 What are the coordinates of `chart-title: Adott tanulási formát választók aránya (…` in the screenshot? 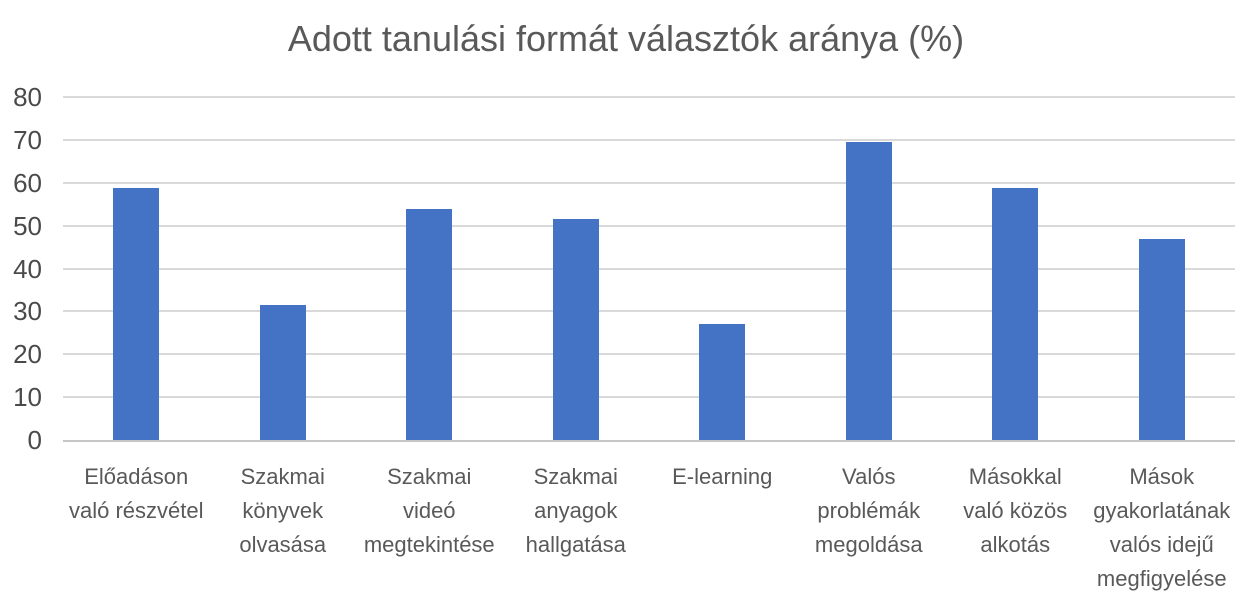 It's located at (626, 38).